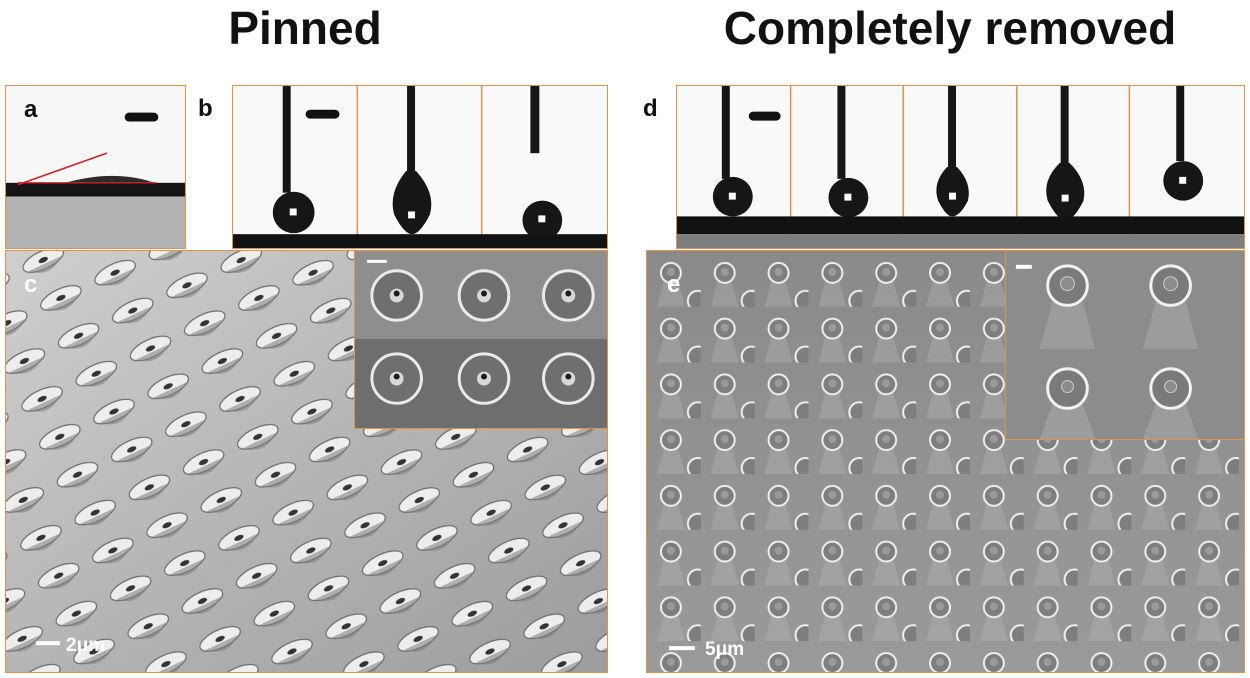 The image size is (1250, 678). I want to click on panel-letter-a: a, so click(31, 109).